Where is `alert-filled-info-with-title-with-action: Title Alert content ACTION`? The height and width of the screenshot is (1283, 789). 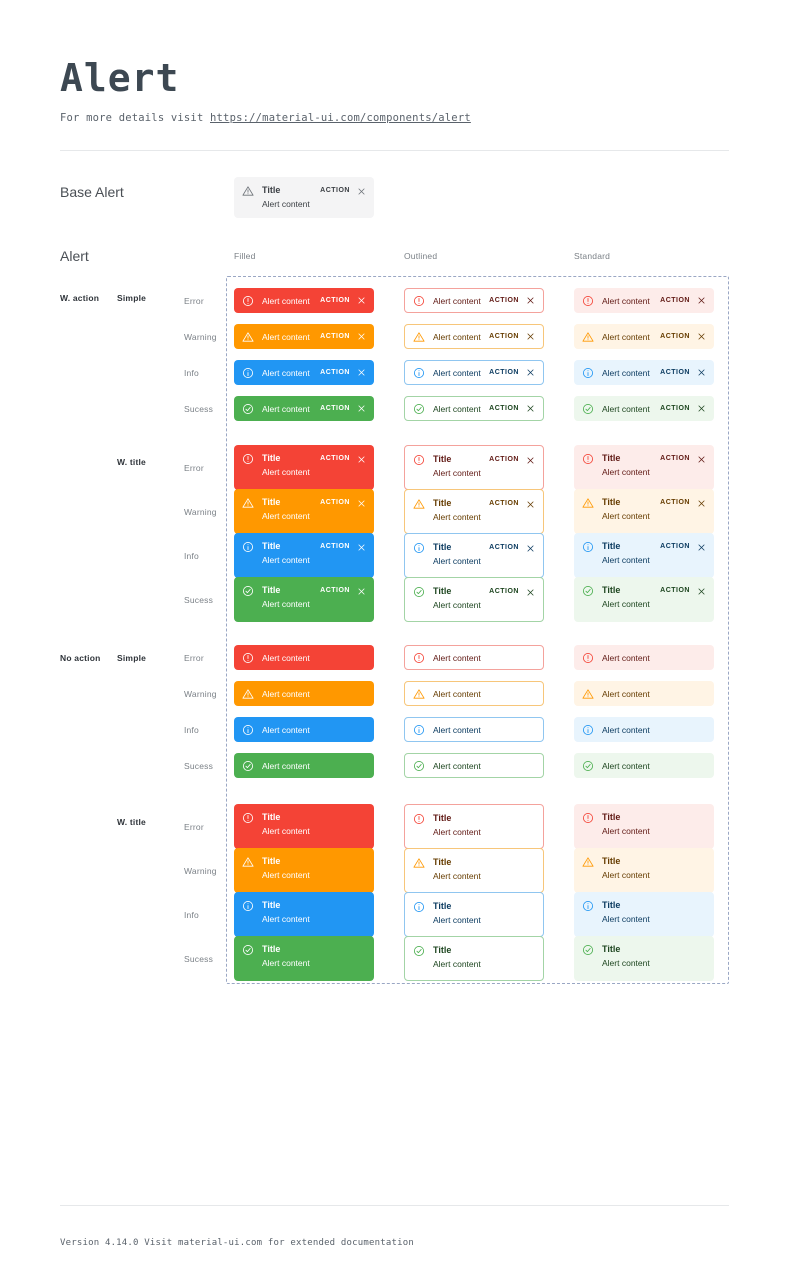
alert-filled-info-with-title-with-action: Title Alert content ACTION is located at coordinates (304, 555).